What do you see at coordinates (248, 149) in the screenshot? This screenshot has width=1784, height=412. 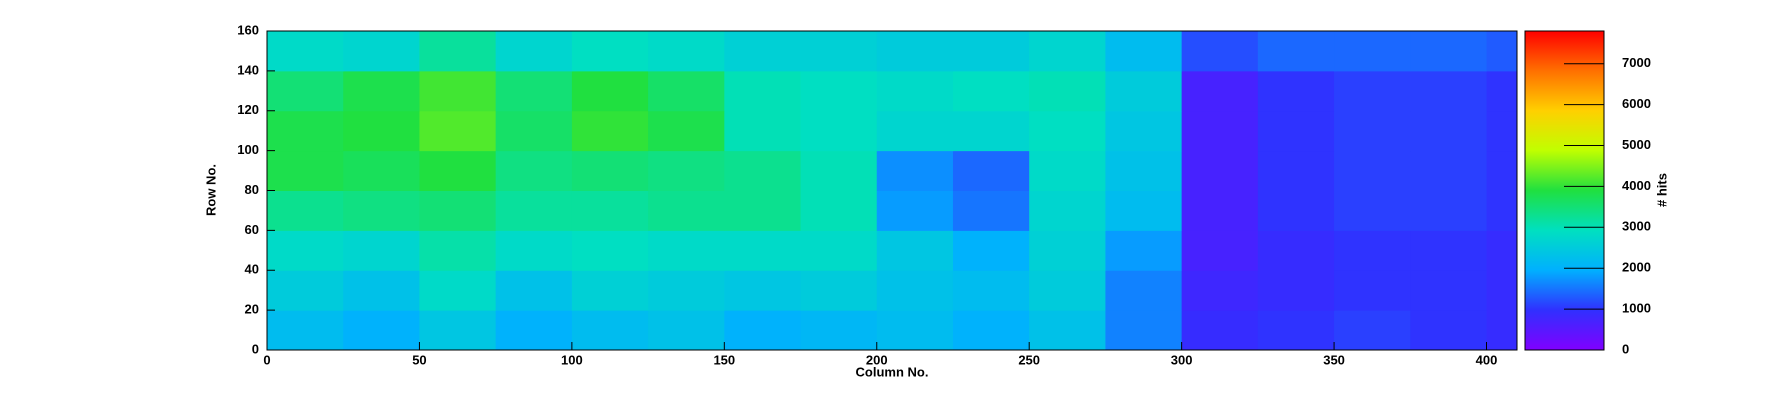 I see `y-tick-label: 100` at bounding box center [248, 149].